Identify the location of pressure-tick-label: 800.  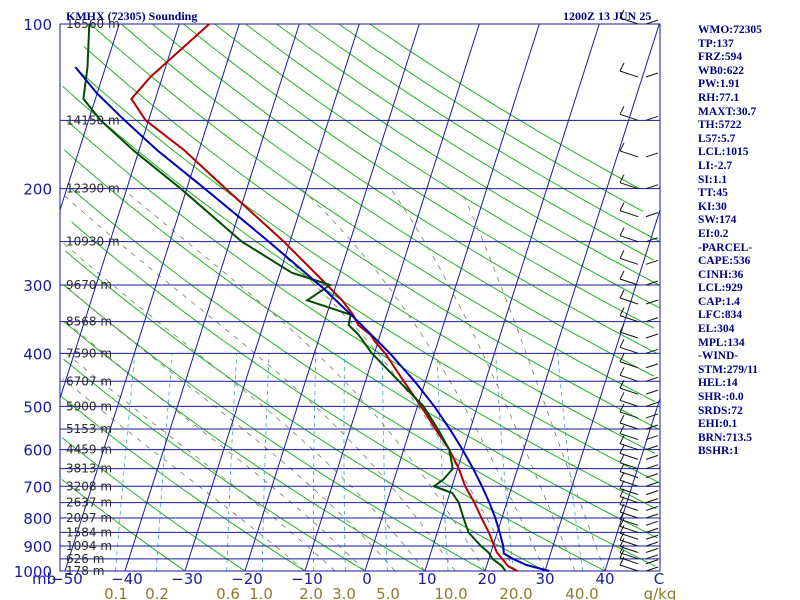
(37, 519).